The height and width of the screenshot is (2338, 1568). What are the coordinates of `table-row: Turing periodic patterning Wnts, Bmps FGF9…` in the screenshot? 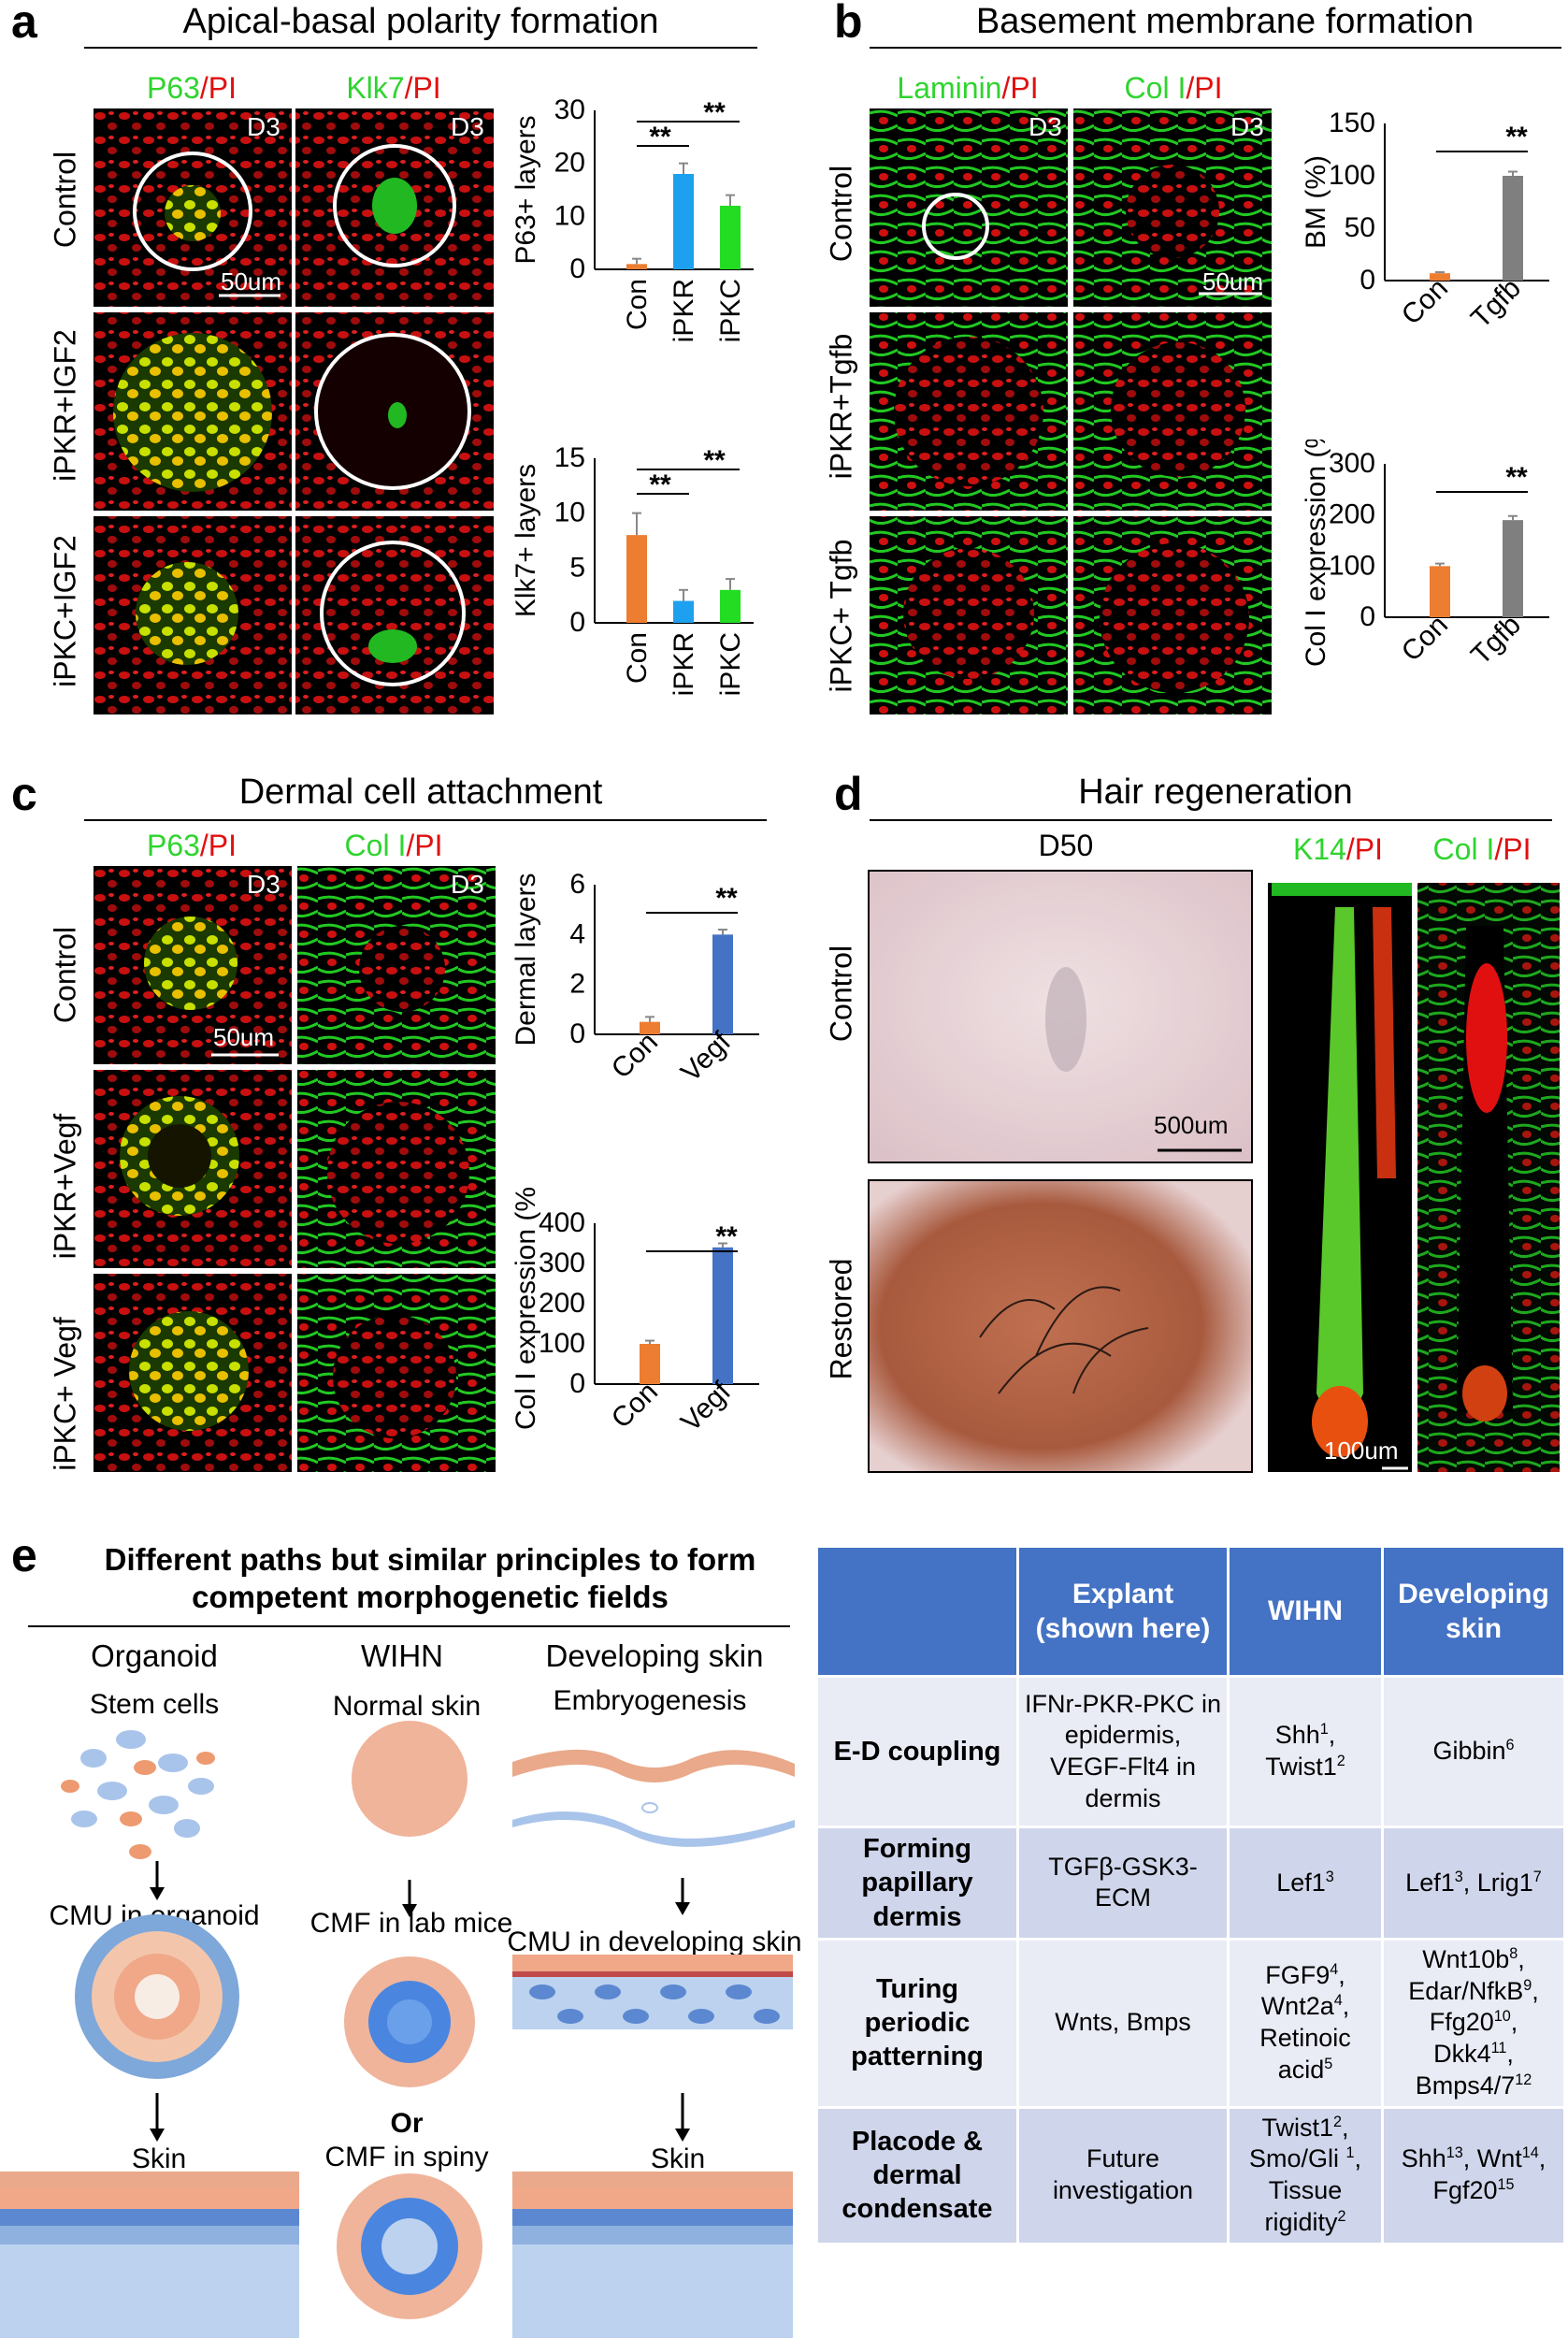 It's located at (1190, 2023).